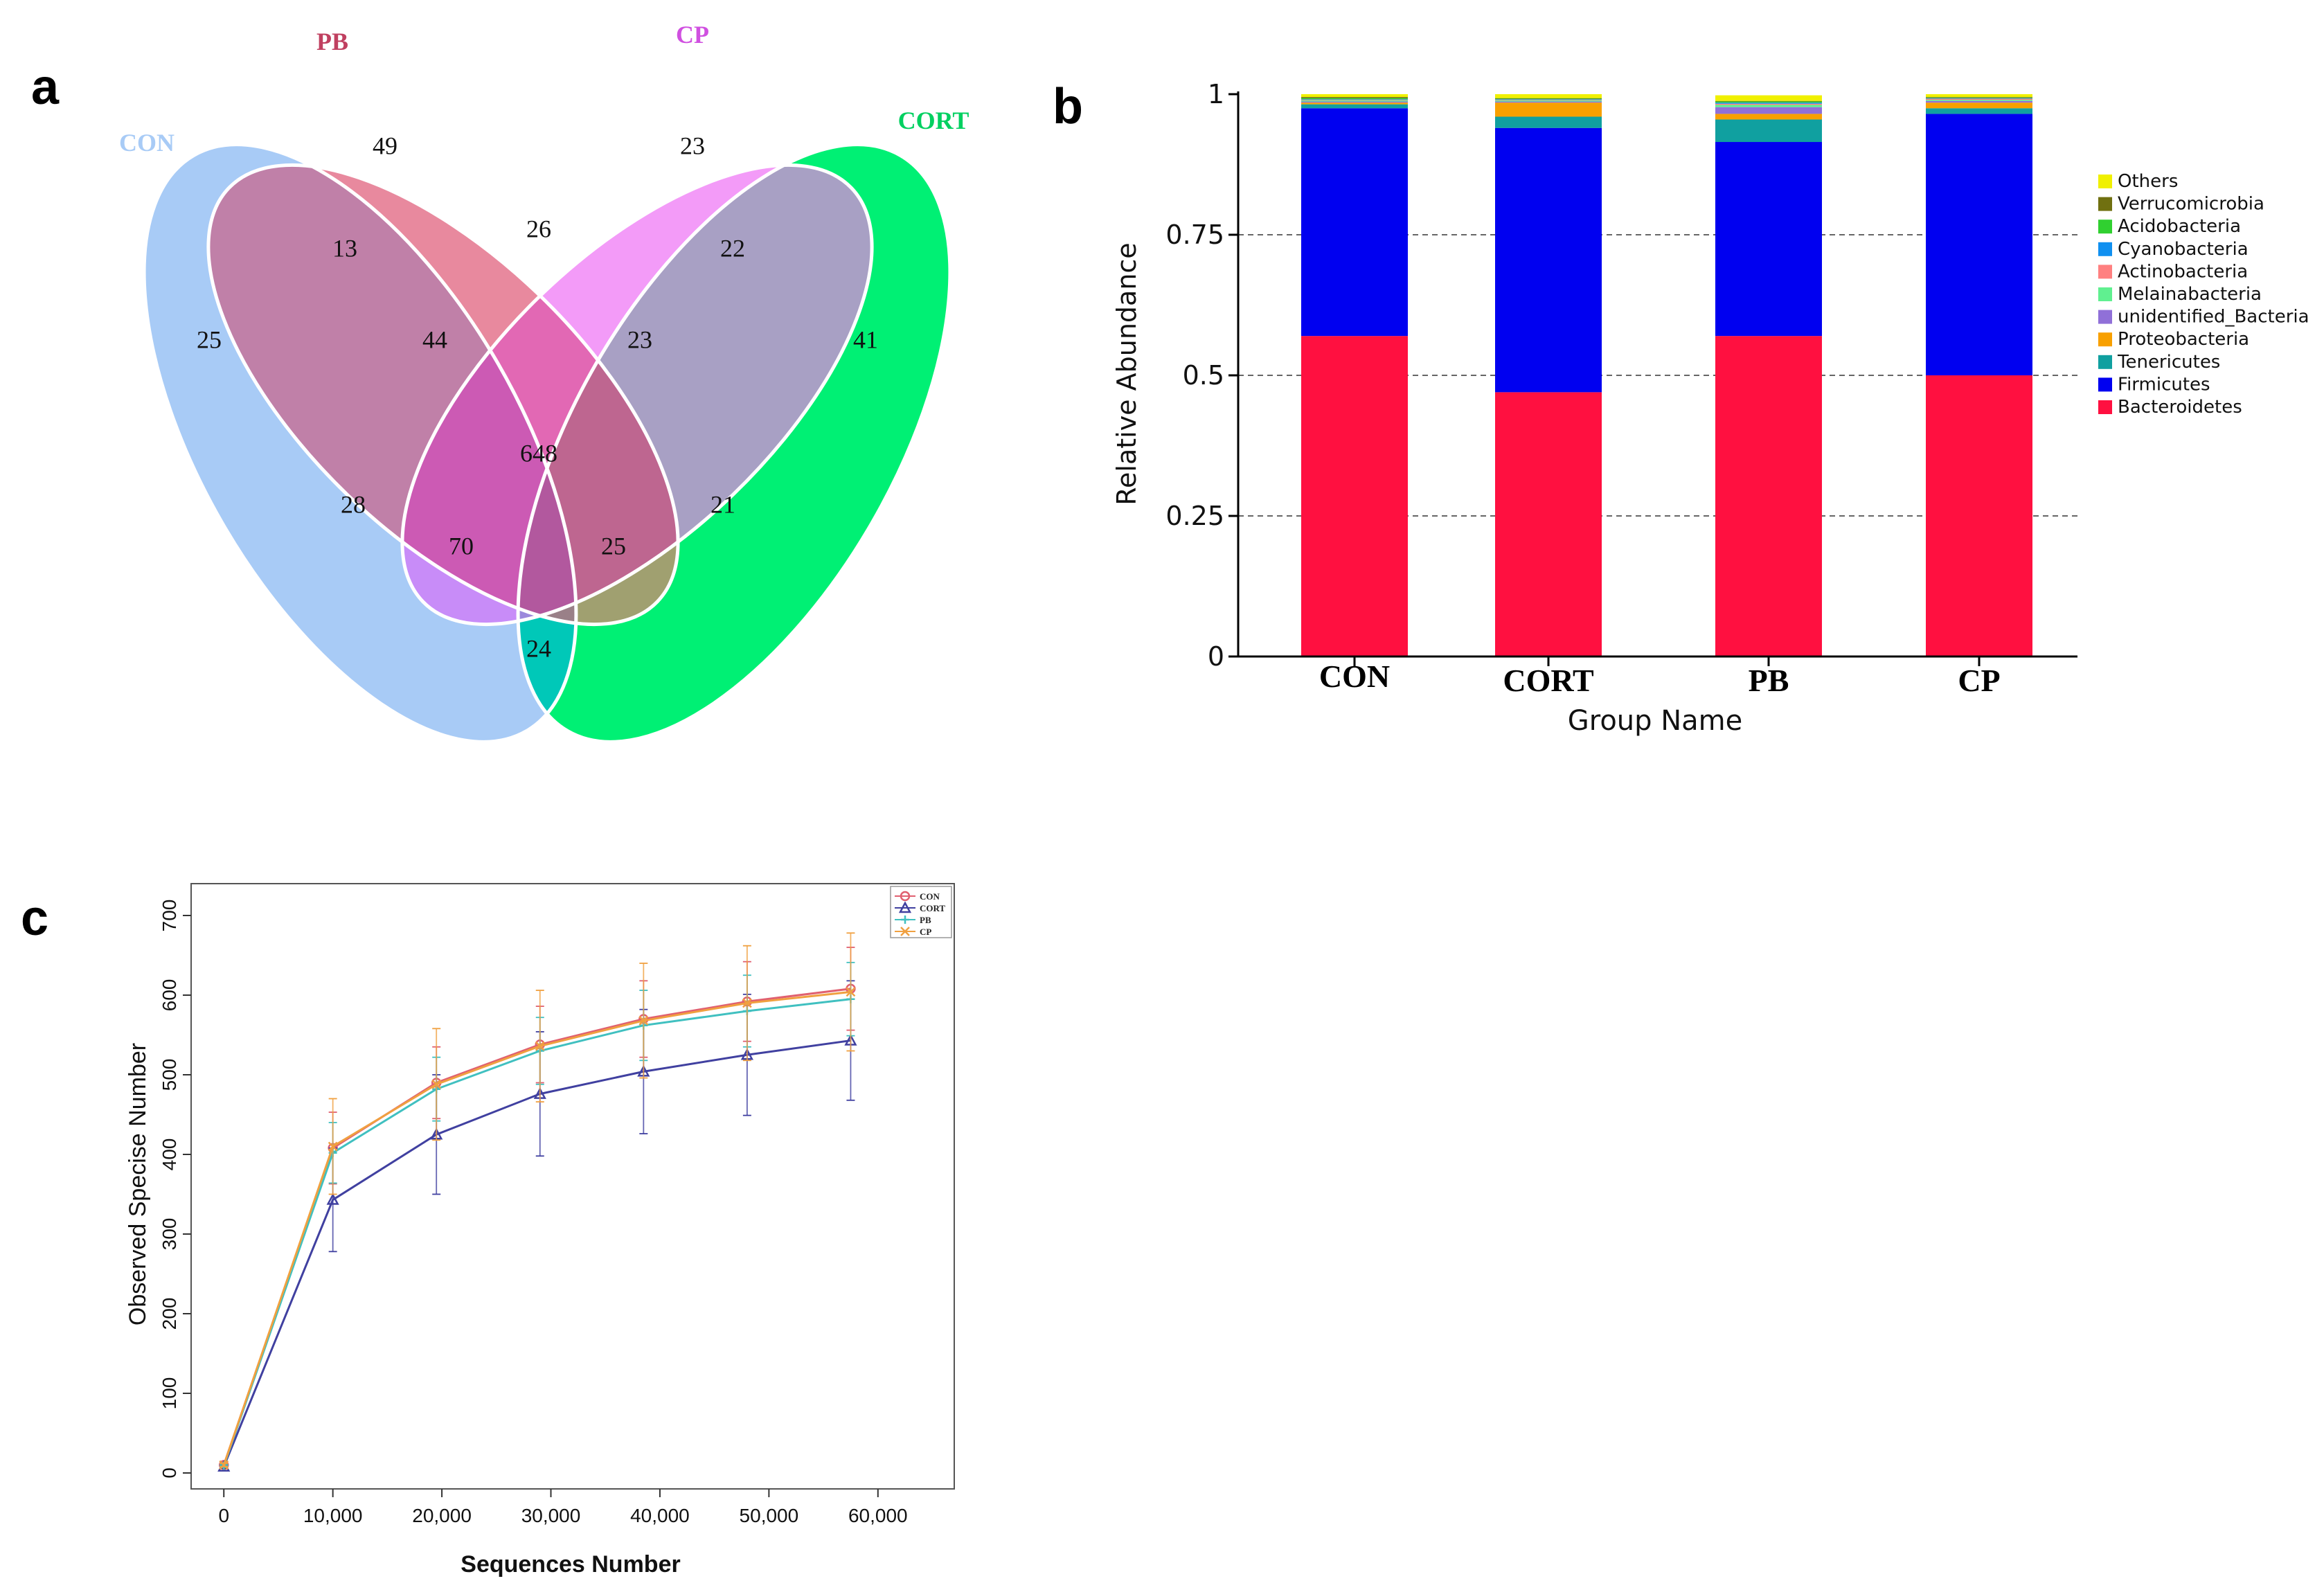 The width and height of the screenshot is (2324, 1590). I want to click on c-y-tick-label: 700, so click(169, 916).